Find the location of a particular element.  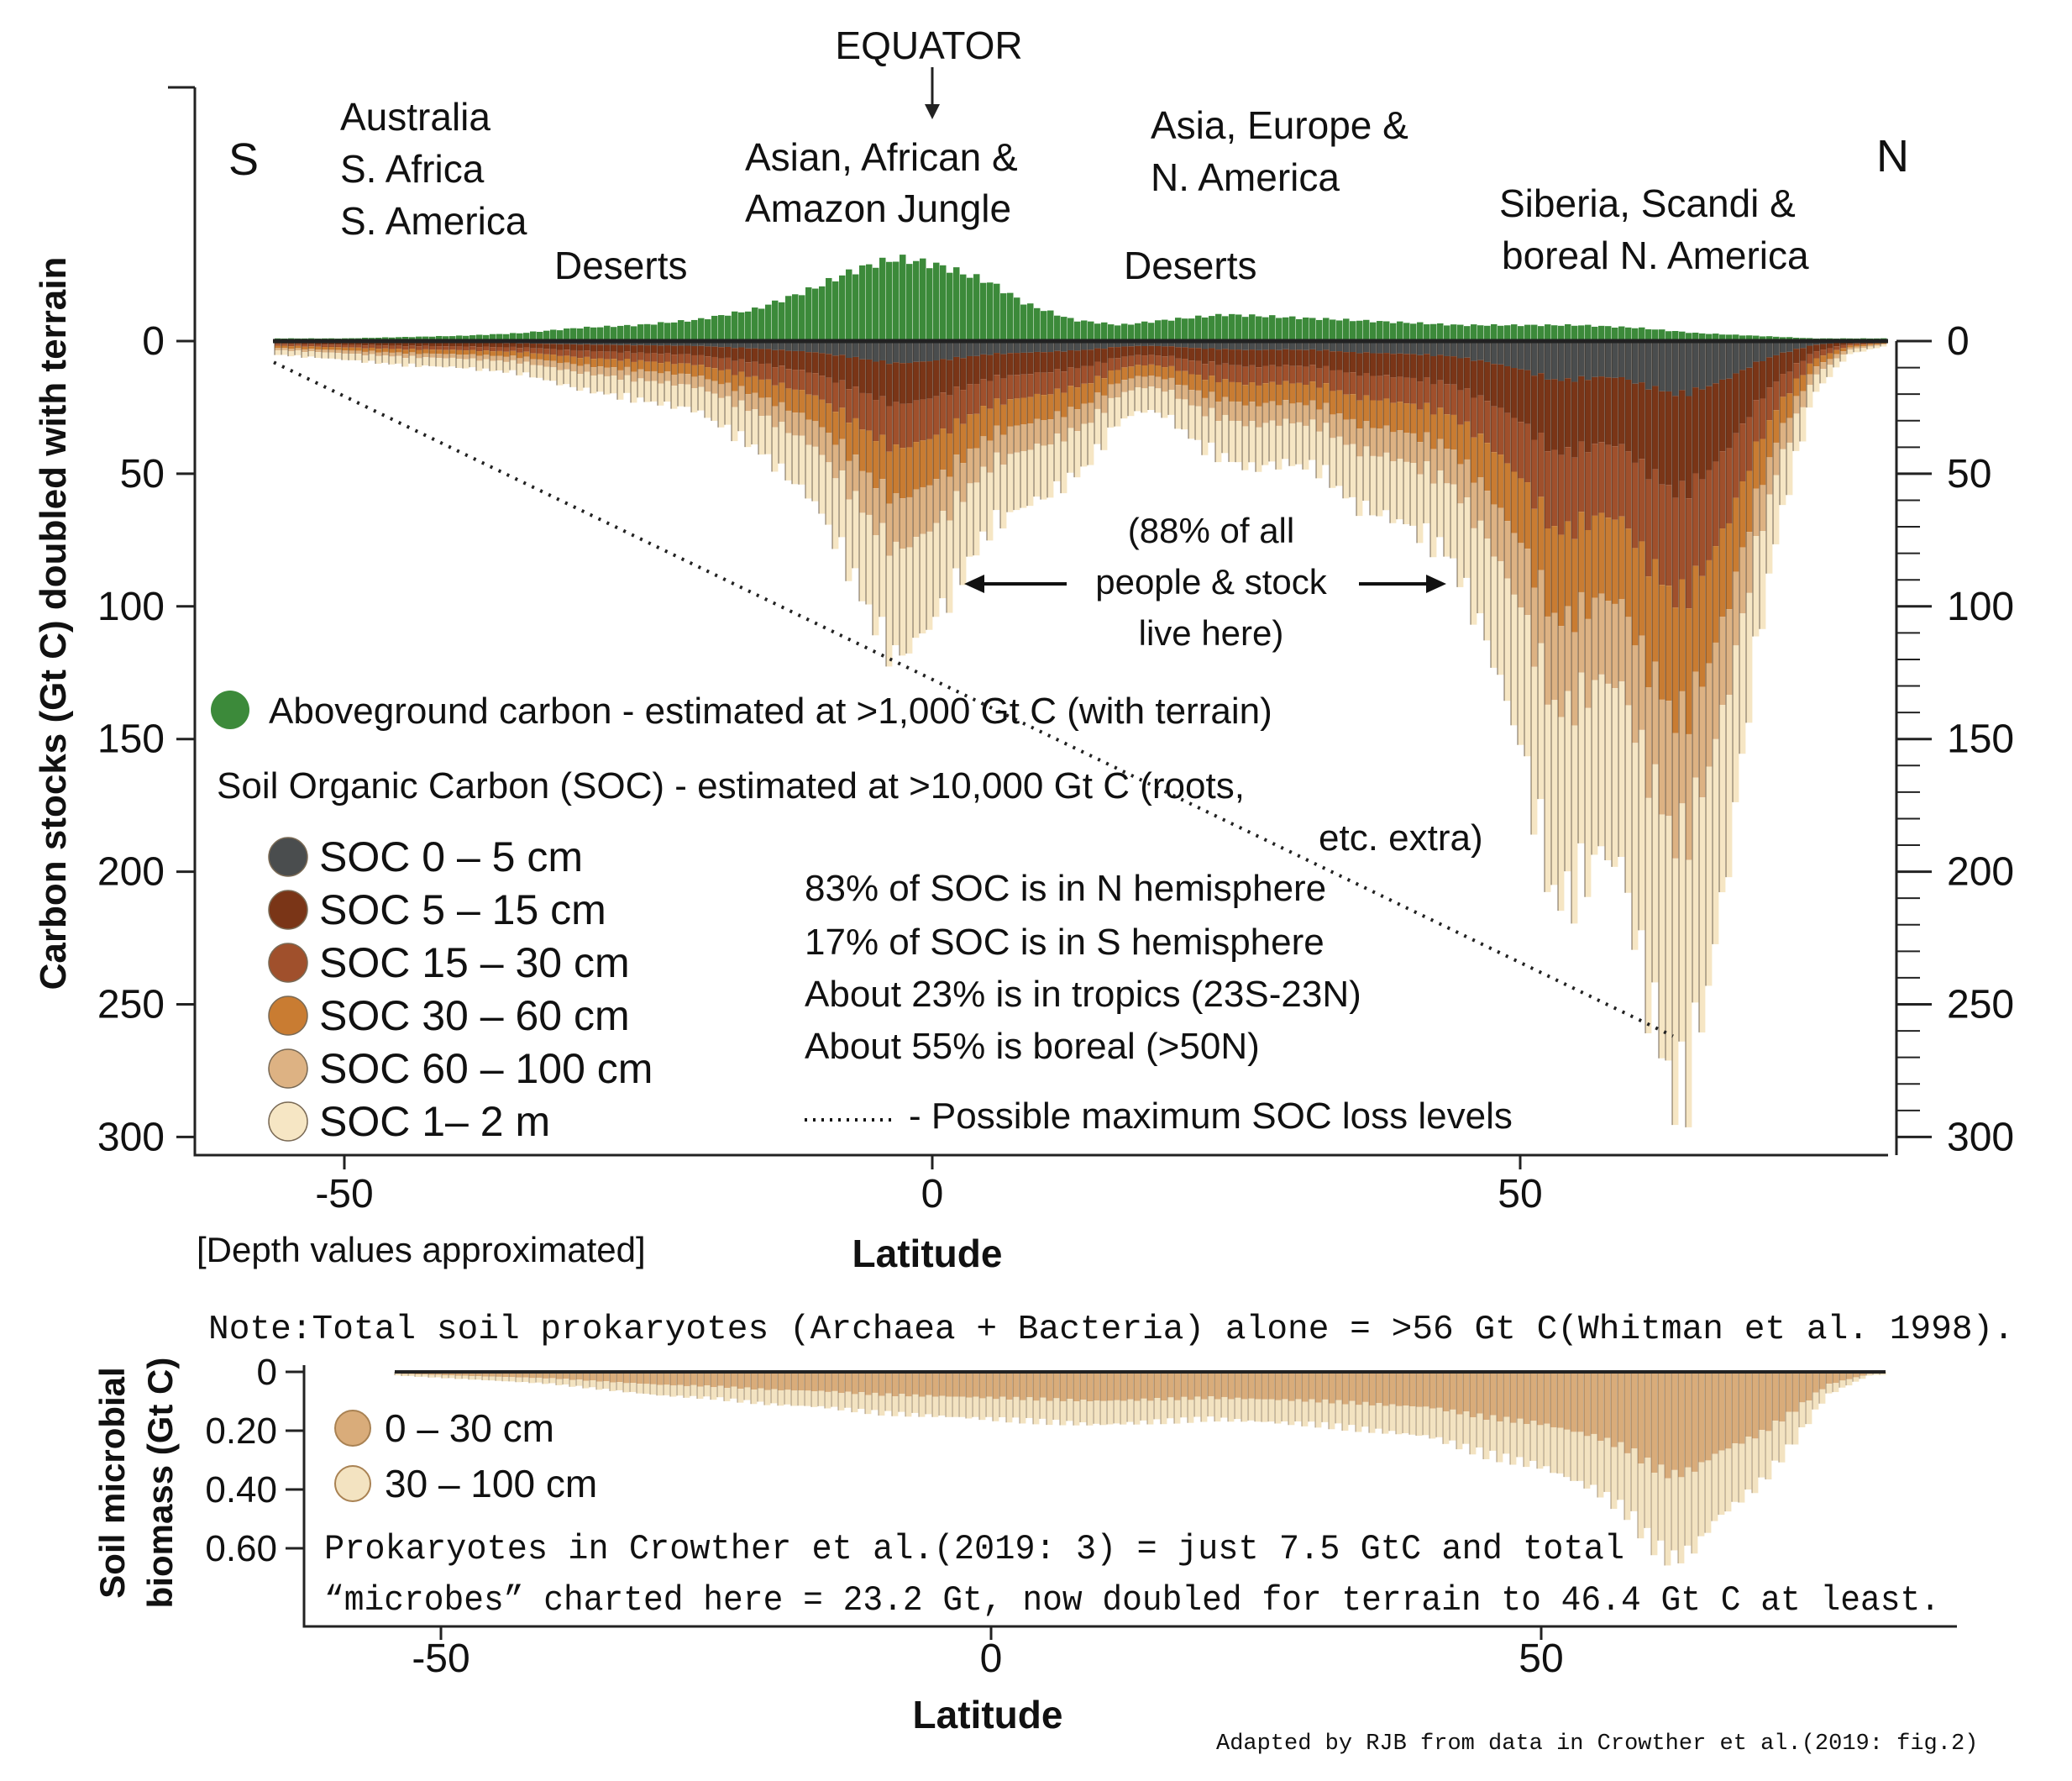

y-tick-label: 200 is located at coordinates (131, 872).